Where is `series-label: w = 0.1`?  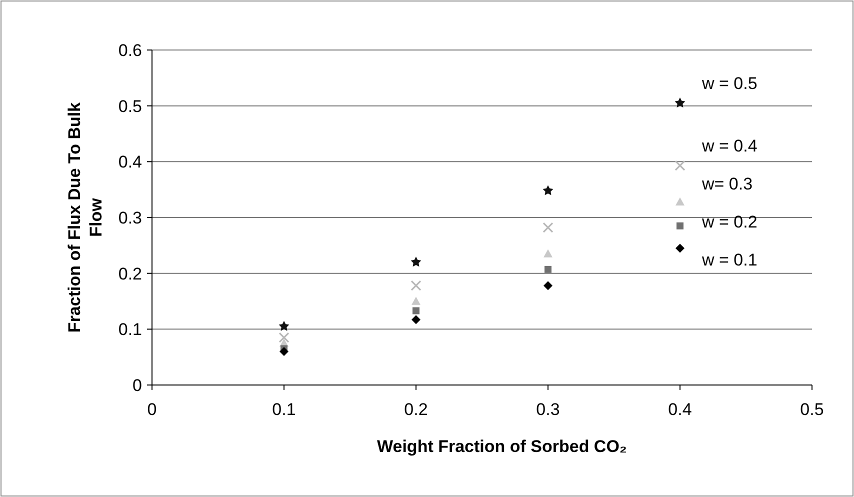 series-label: w = 0.1 is located at coordinates (729, 260).